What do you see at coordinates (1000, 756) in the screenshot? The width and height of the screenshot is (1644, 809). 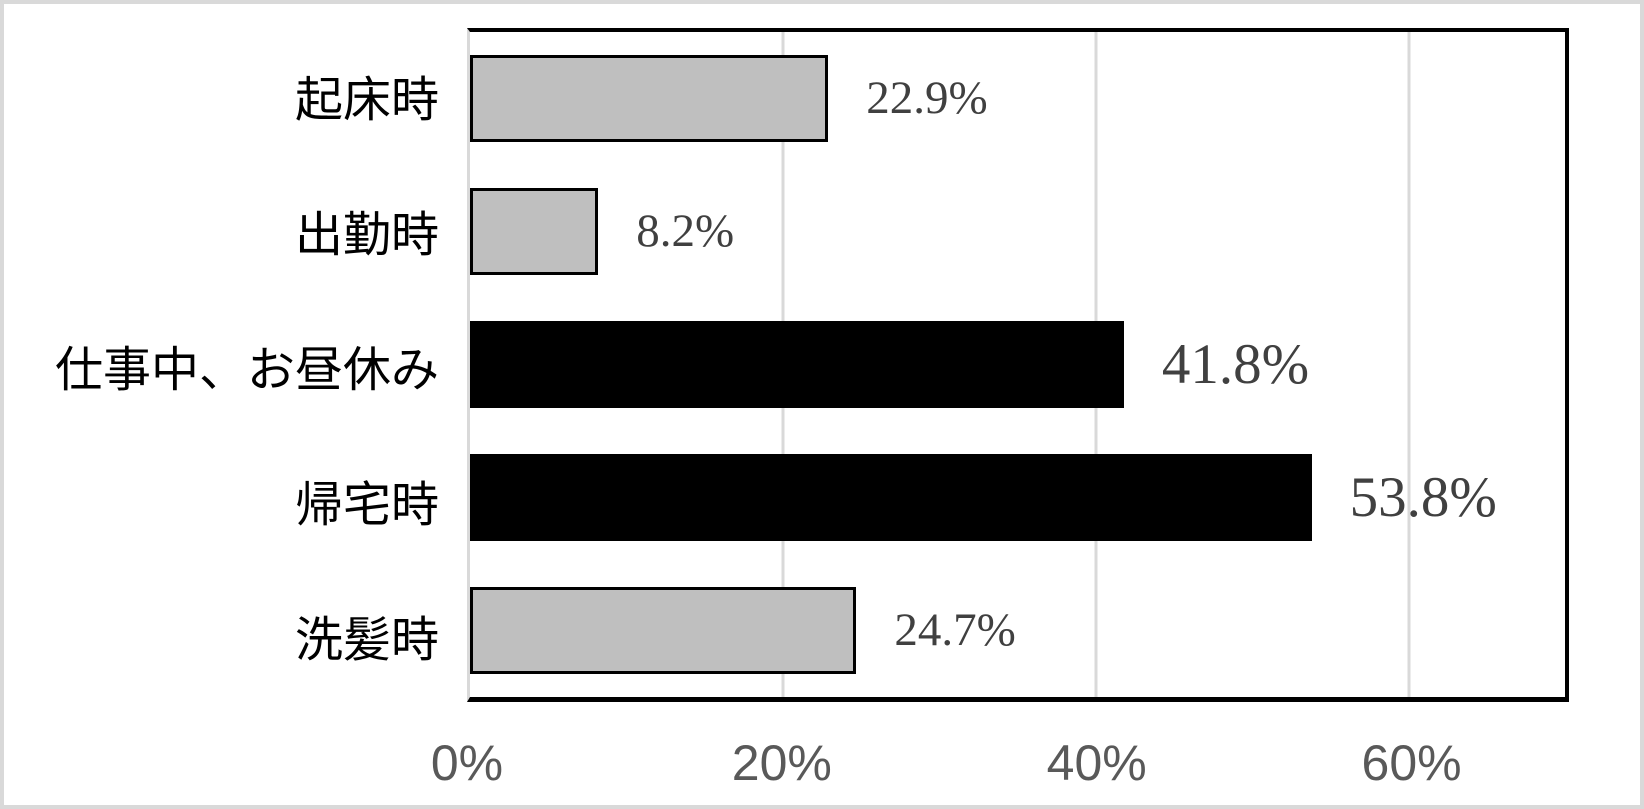 I see `x-axis-labels: 0% 20% 40% 60%` at bounding box center [1000, 756].